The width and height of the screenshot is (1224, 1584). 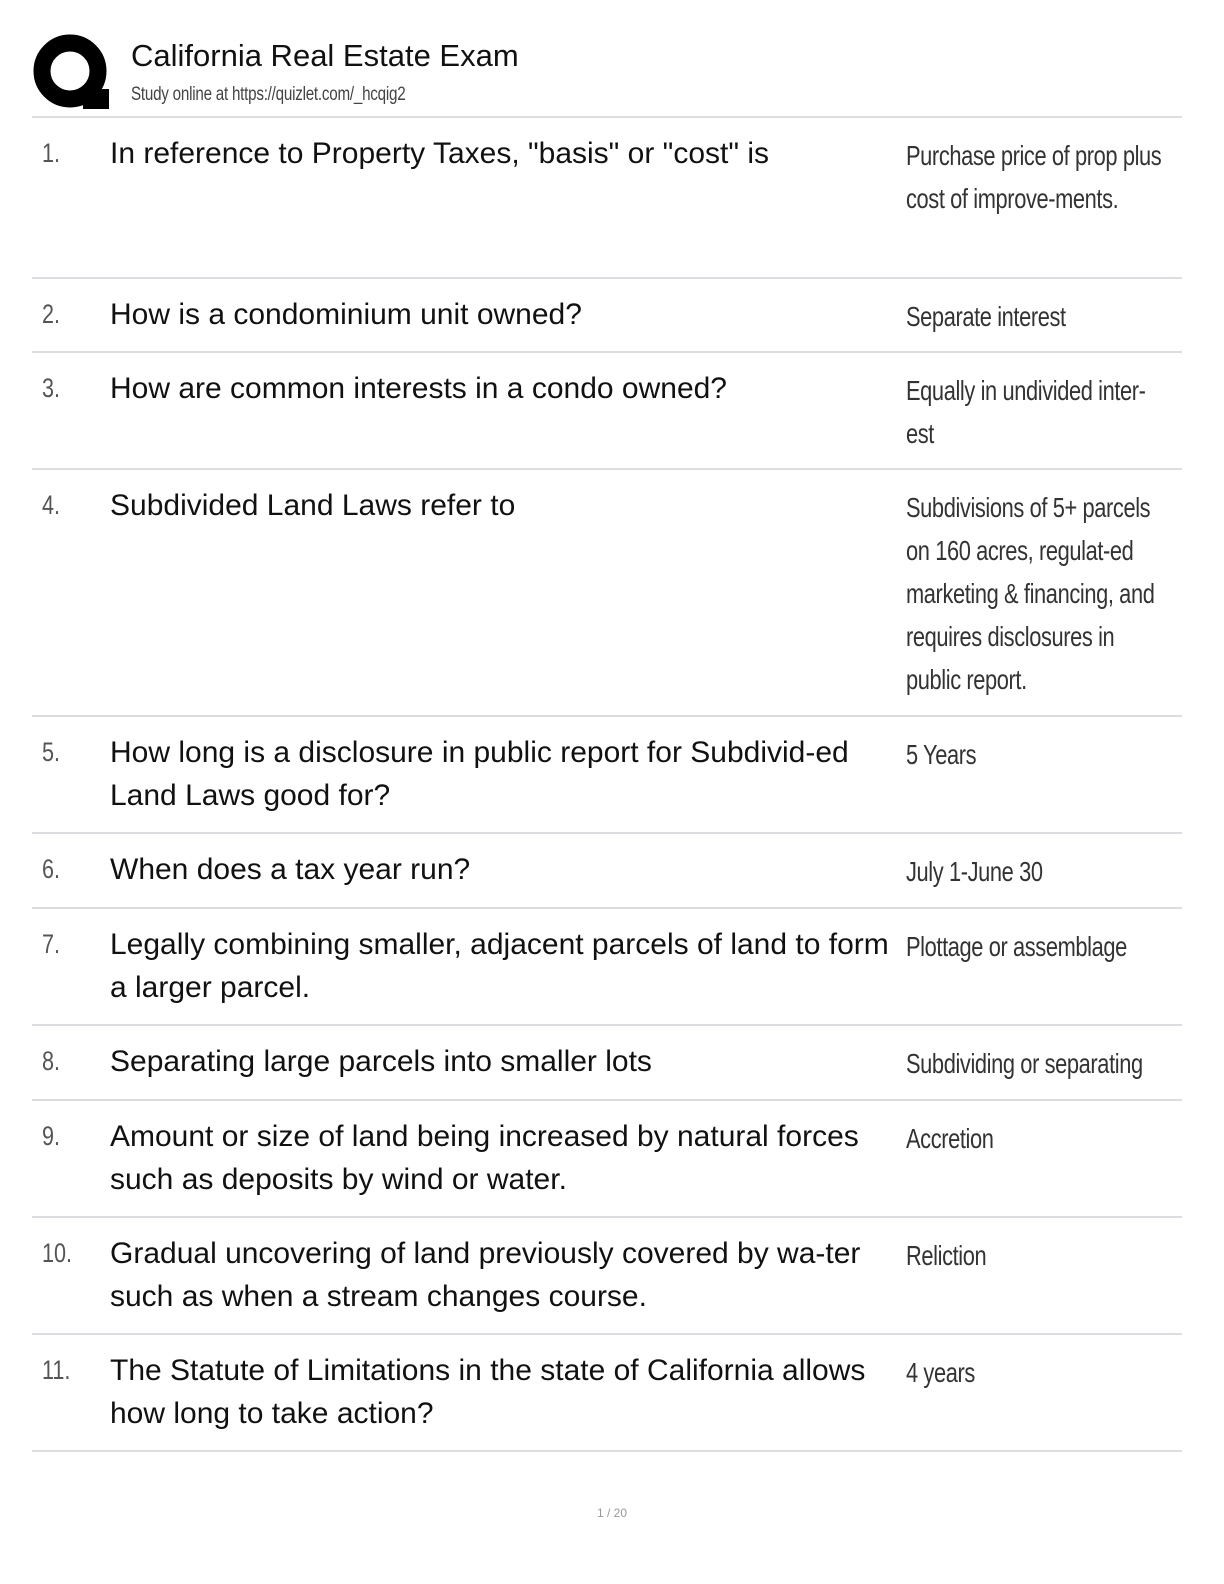 What do you see at coordinates (1016, 946) in the screenshot?
I see `card-answer: Plottage or assemblage` at bounding box center [1016, 946].